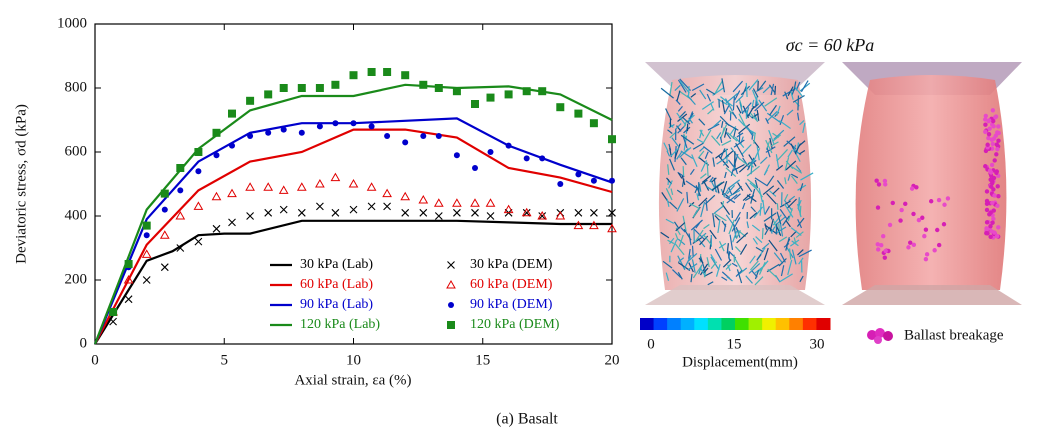 Image resolution: width=1053 pixels, height=446 pixels. I want to click on x-tick-label: 5, so click(225, 360).